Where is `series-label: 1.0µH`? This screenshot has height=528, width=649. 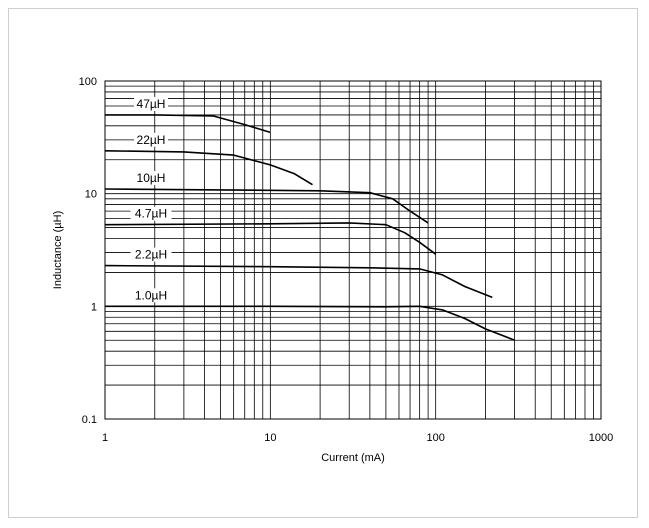
series-label: 1.0µH is located at coordinates (151, 295).